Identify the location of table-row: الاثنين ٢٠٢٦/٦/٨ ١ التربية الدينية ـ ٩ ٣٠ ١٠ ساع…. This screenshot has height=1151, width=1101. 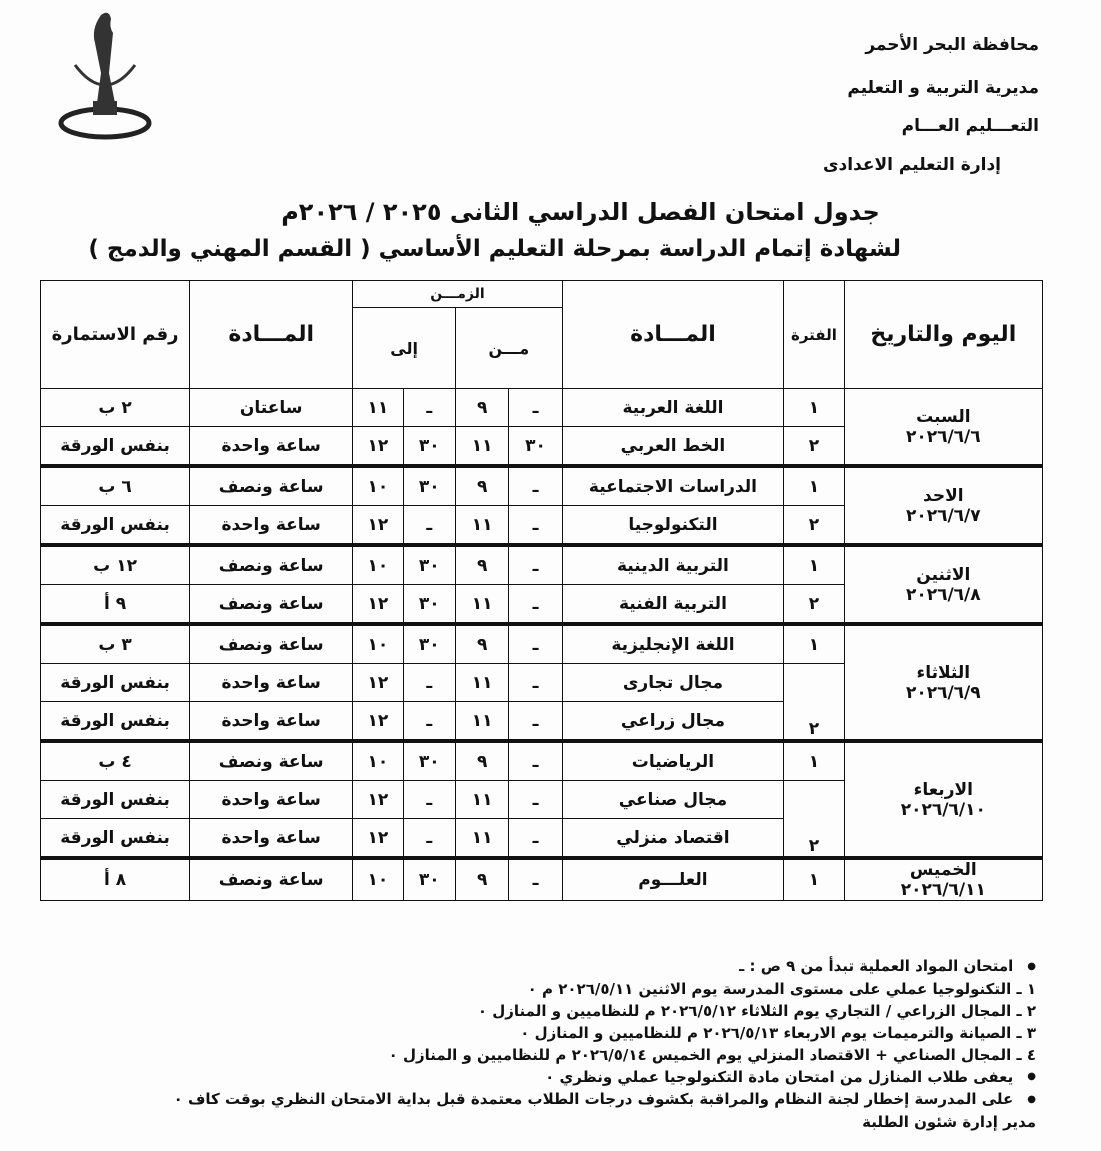
(541, 584).